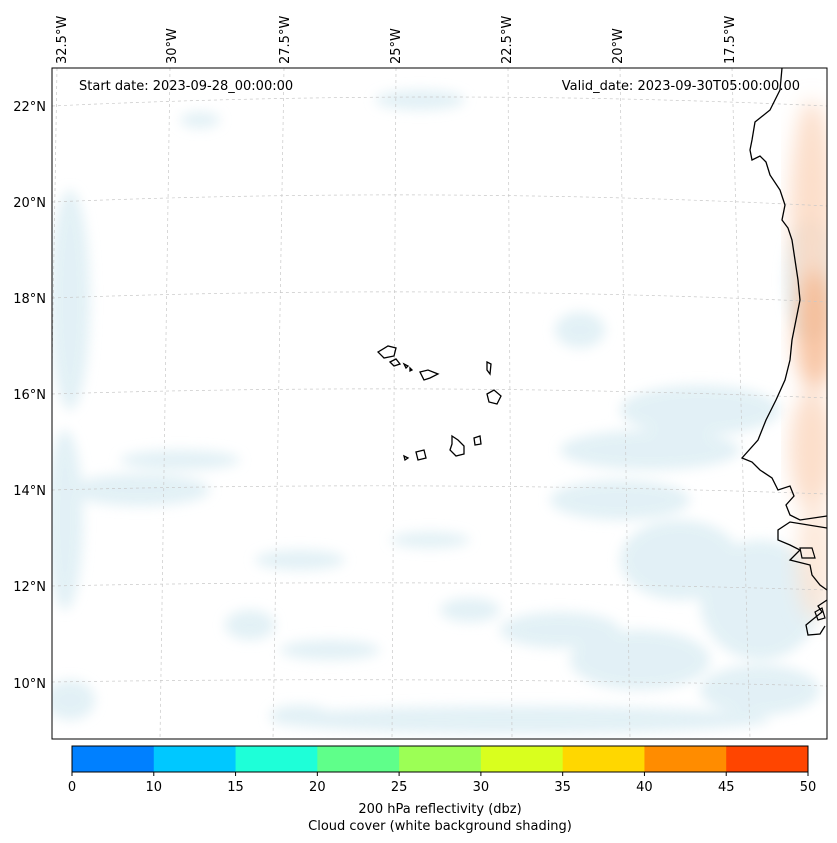 Image resolution: width=837 pixels, height=843 pixels. What do you see at coordinates (808, 787) in the screenshot?
I see `colorbar-tick-label: 50` at bounding box center [808, 787].